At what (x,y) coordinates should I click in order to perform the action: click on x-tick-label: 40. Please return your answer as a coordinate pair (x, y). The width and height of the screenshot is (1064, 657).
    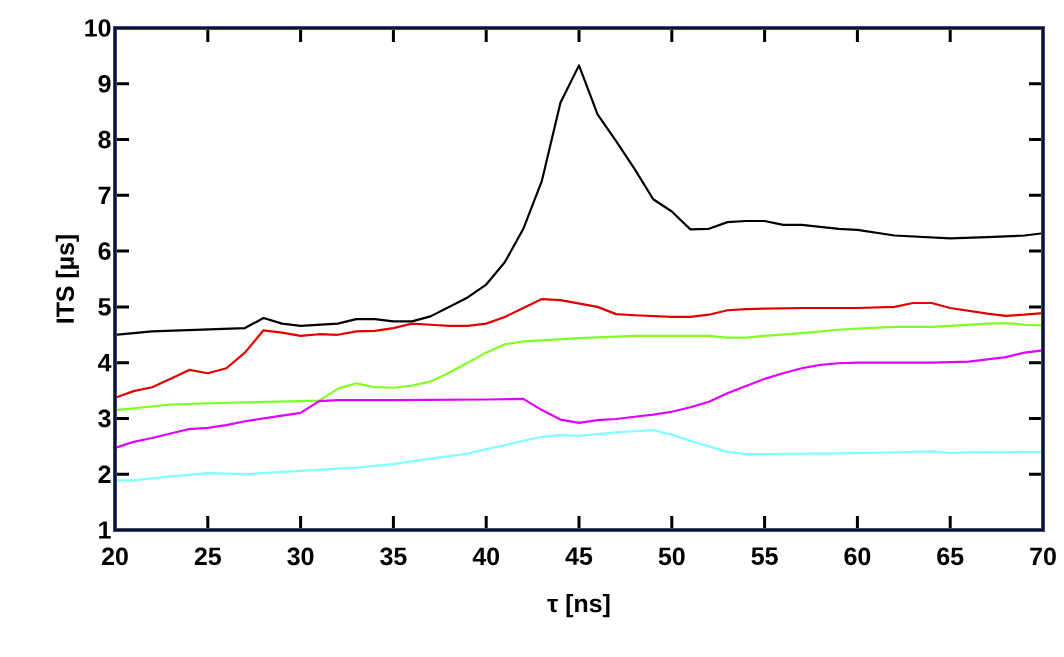
    Looking at the image, I should click on (486, 556).